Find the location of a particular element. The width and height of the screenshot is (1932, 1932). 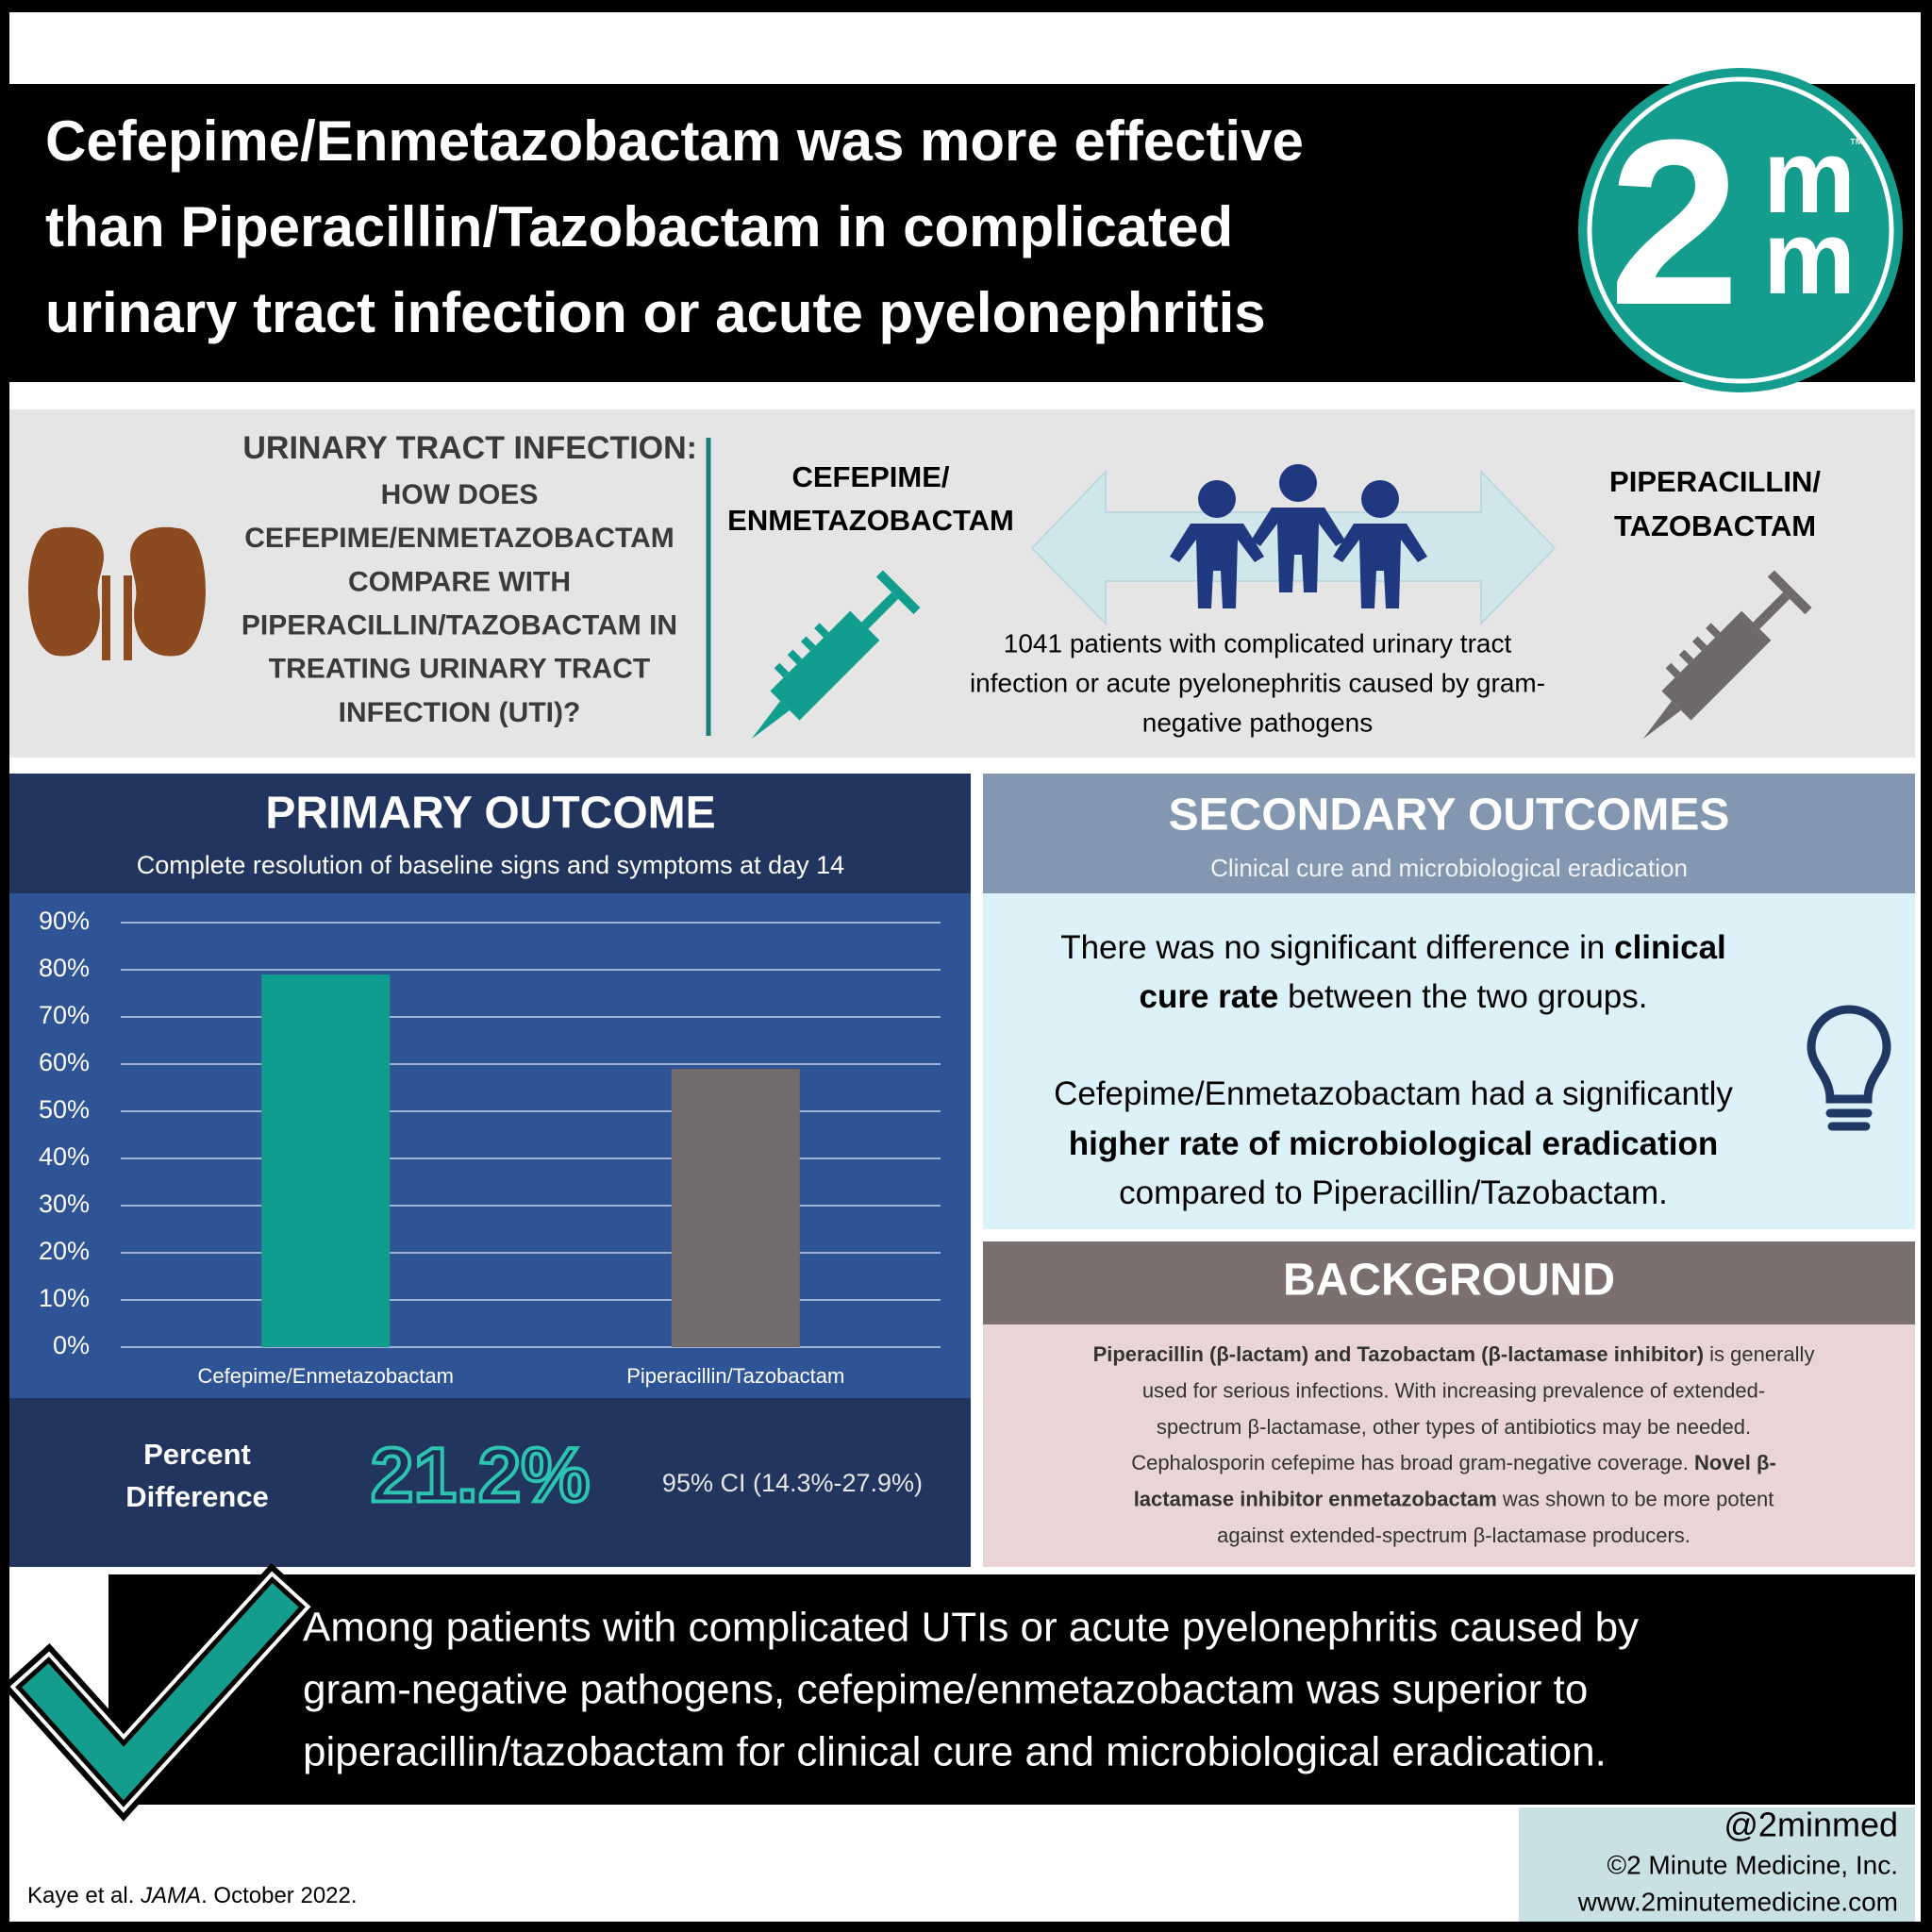

text-run: There was no significant difference in is located at coordinates (1337, 948).